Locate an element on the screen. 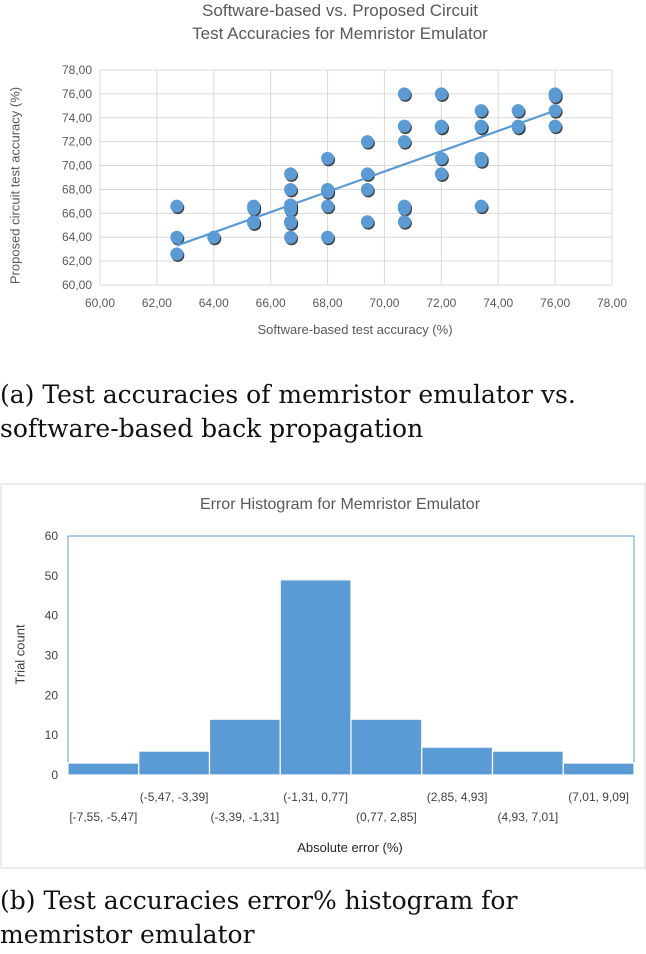 The width and height of the screenshot is (646, 954). x-category-label: (4,93, 7,01] is located at coordinates (528, 817).